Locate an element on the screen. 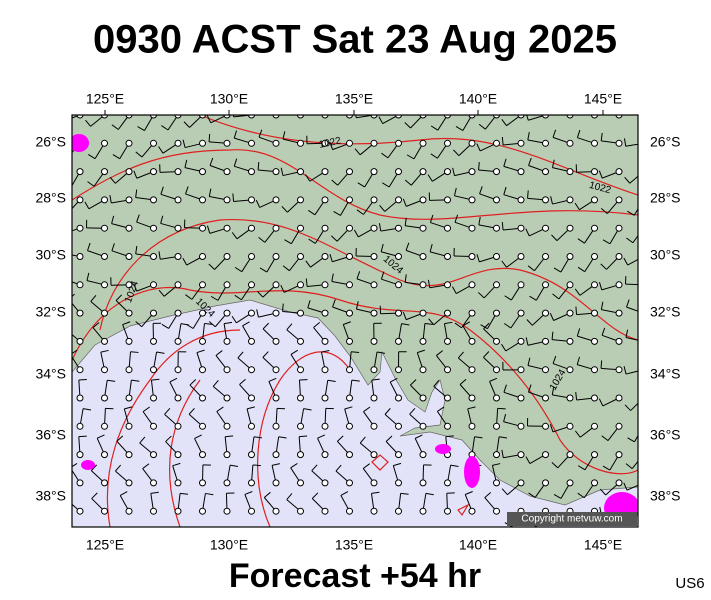 This screenshot has width=711, height=600. copyright: Copyright metvuw.com is located at coordinates (571, 519).